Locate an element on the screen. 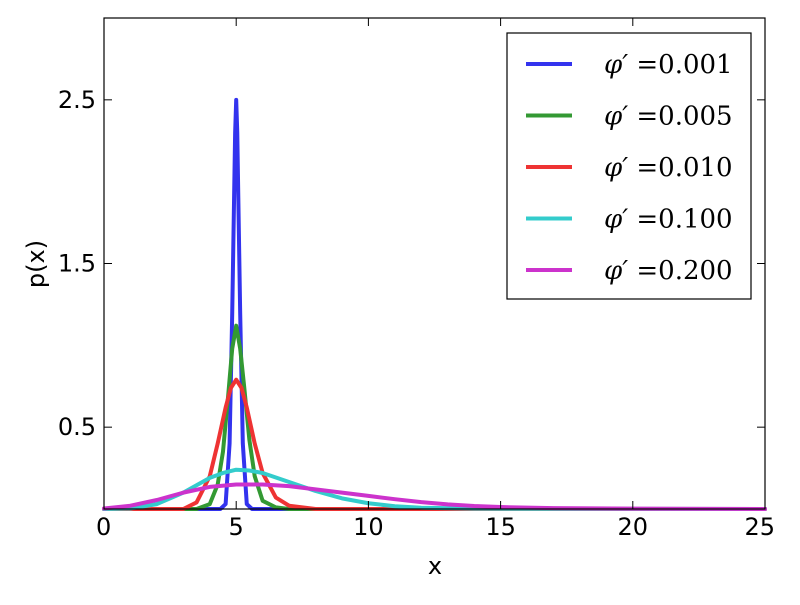 The height and width of the screenshot is (605, 800). legend-label: φ′ =0.001 is located at coordinates (668, 65).